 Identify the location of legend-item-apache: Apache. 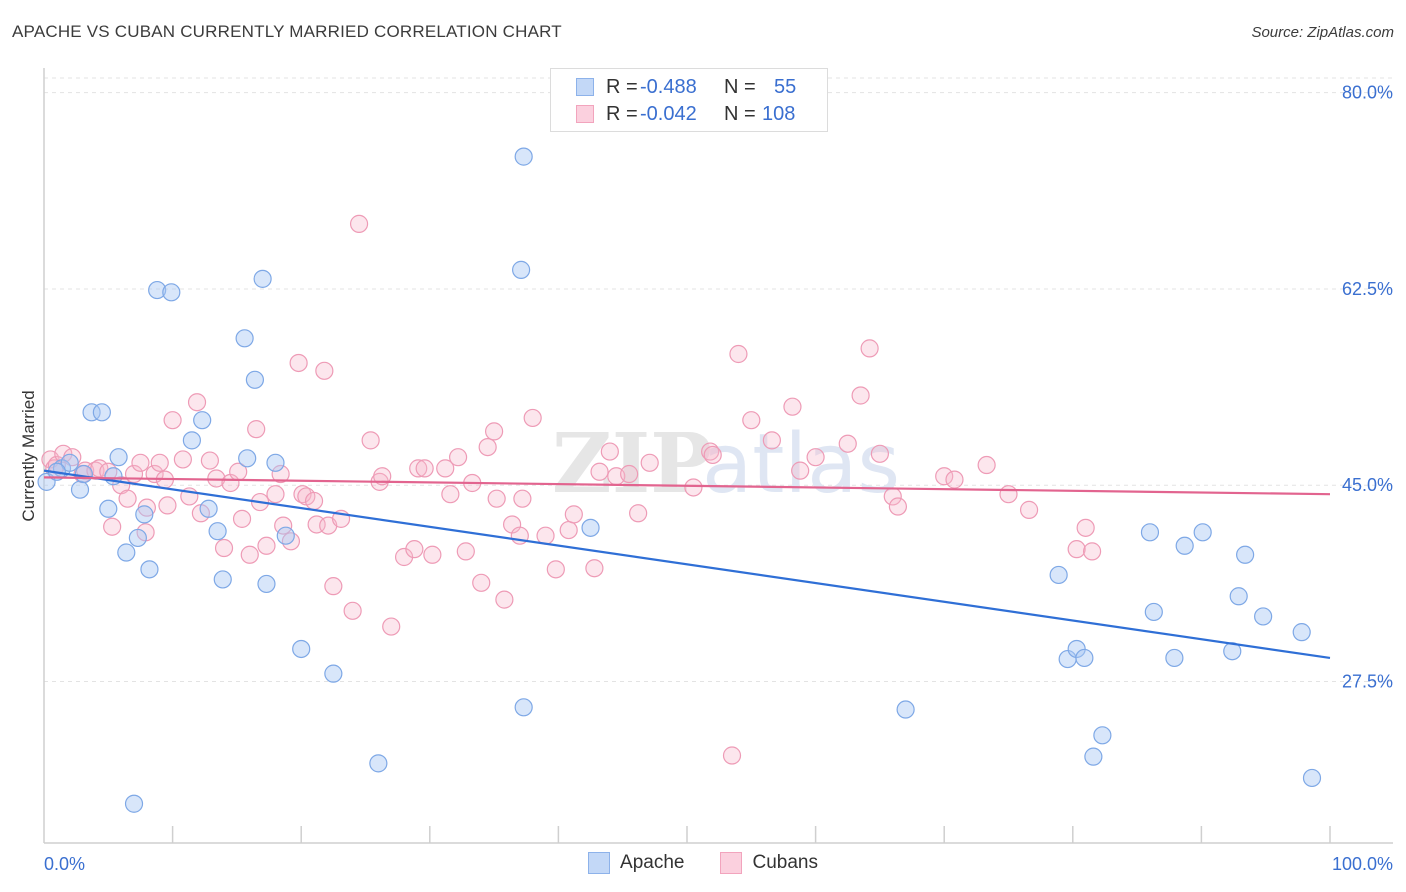
(636, 863).